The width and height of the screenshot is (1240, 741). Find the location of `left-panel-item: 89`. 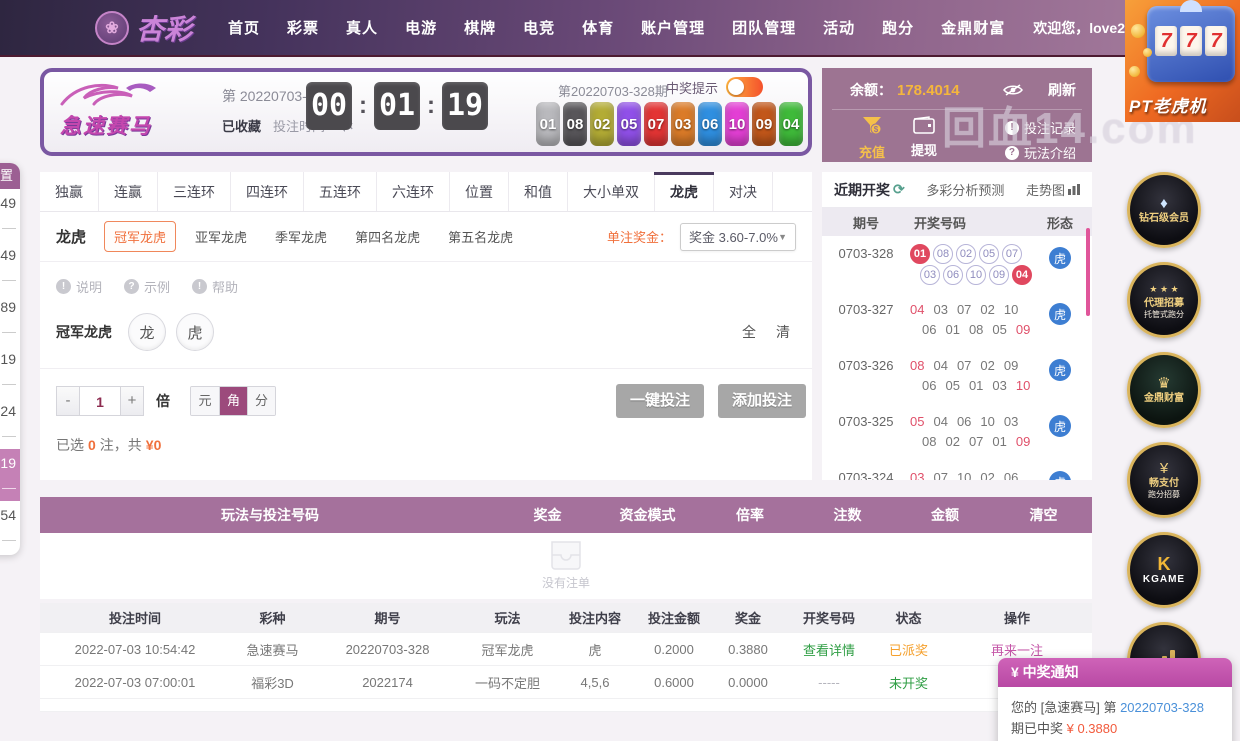

left-panel-item: 89 is located at coordinates (10, 319).